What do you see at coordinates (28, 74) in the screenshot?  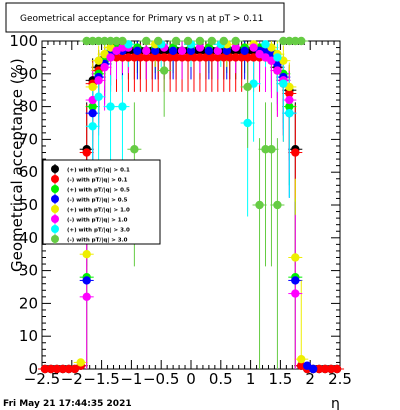 I see `y-tick-label: 90` at bounding box center [28, 74].